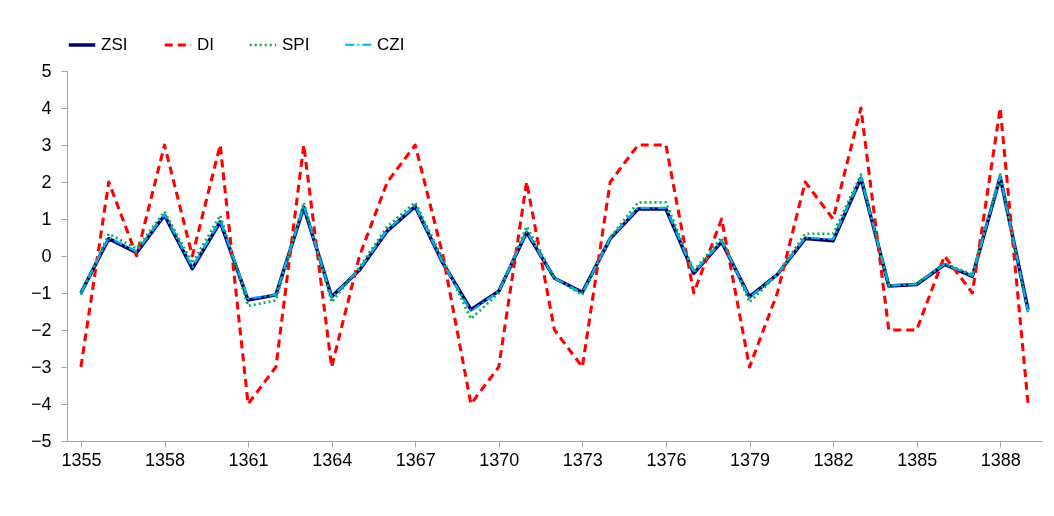 This screenshot has width=1054, height=516. What do you see at coordinates (1000, 459) in the screenshot?
I see `x-tick-label: 1388` at bounding box center [1000, 459].